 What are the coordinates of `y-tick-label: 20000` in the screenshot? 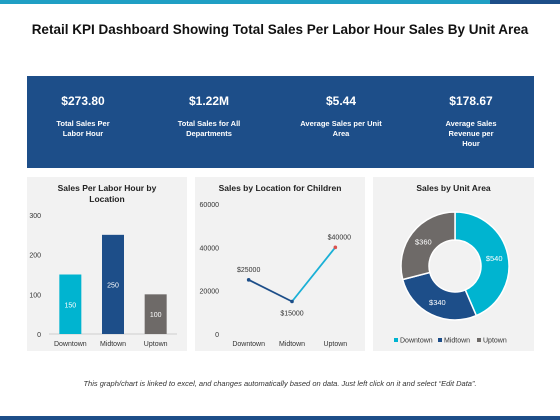 It's located at (210, 292).